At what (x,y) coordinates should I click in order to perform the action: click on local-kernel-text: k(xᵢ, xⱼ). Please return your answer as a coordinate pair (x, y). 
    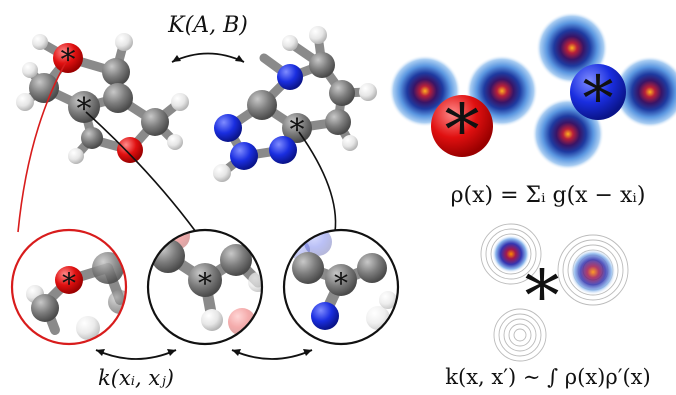
    Looking at the image, I should click on (136, 378).